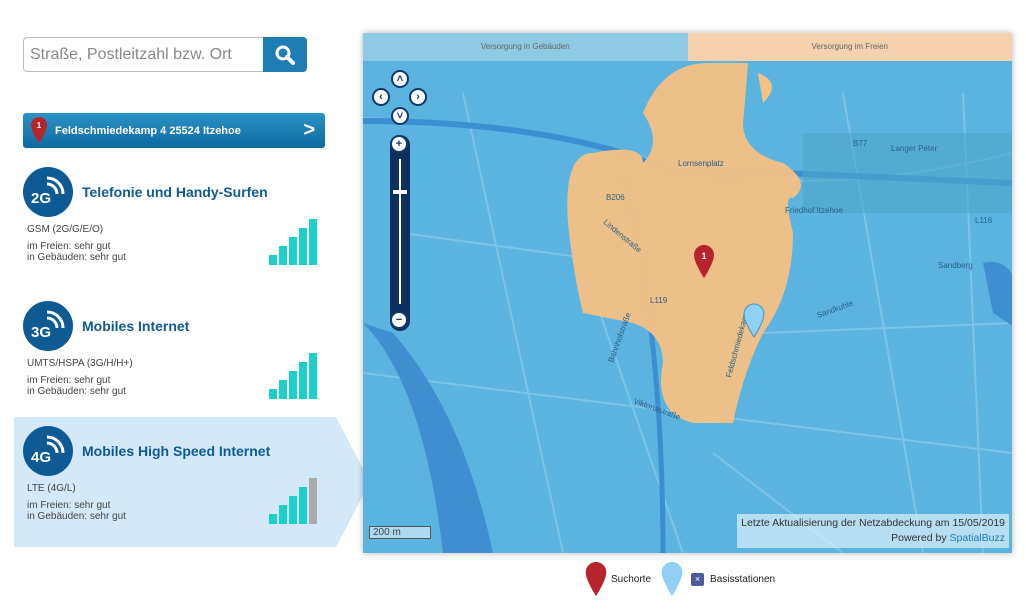 The image size is (1026, 611). What do you see at coordinates (400, 79) in the screenshot?
I see `pan-up-button: ˄` at bounding box center [400, 79].